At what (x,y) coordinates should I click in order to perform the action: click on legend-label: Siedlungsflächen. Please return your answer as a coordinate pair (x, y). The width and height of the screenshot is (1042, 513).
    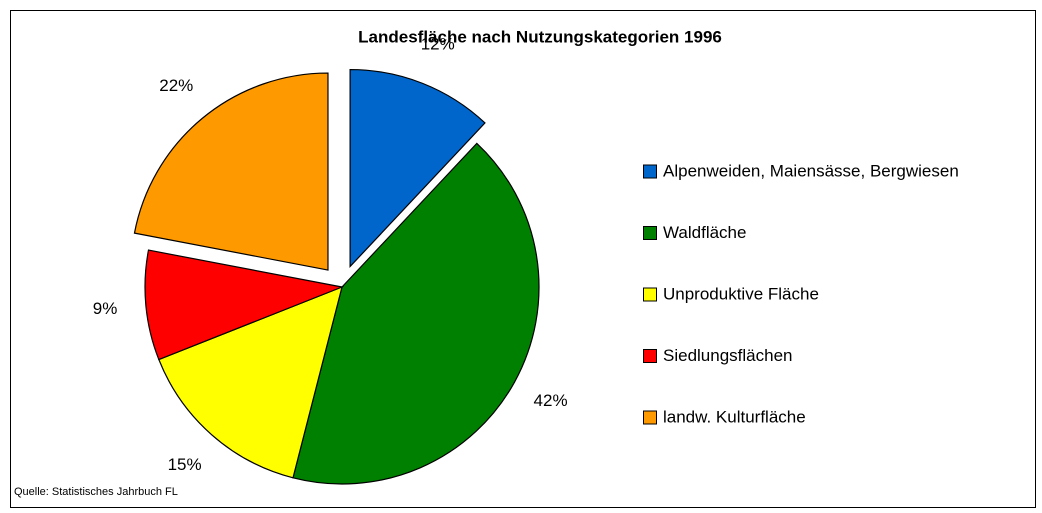
    Looking at the image, I should click on (727, 355).